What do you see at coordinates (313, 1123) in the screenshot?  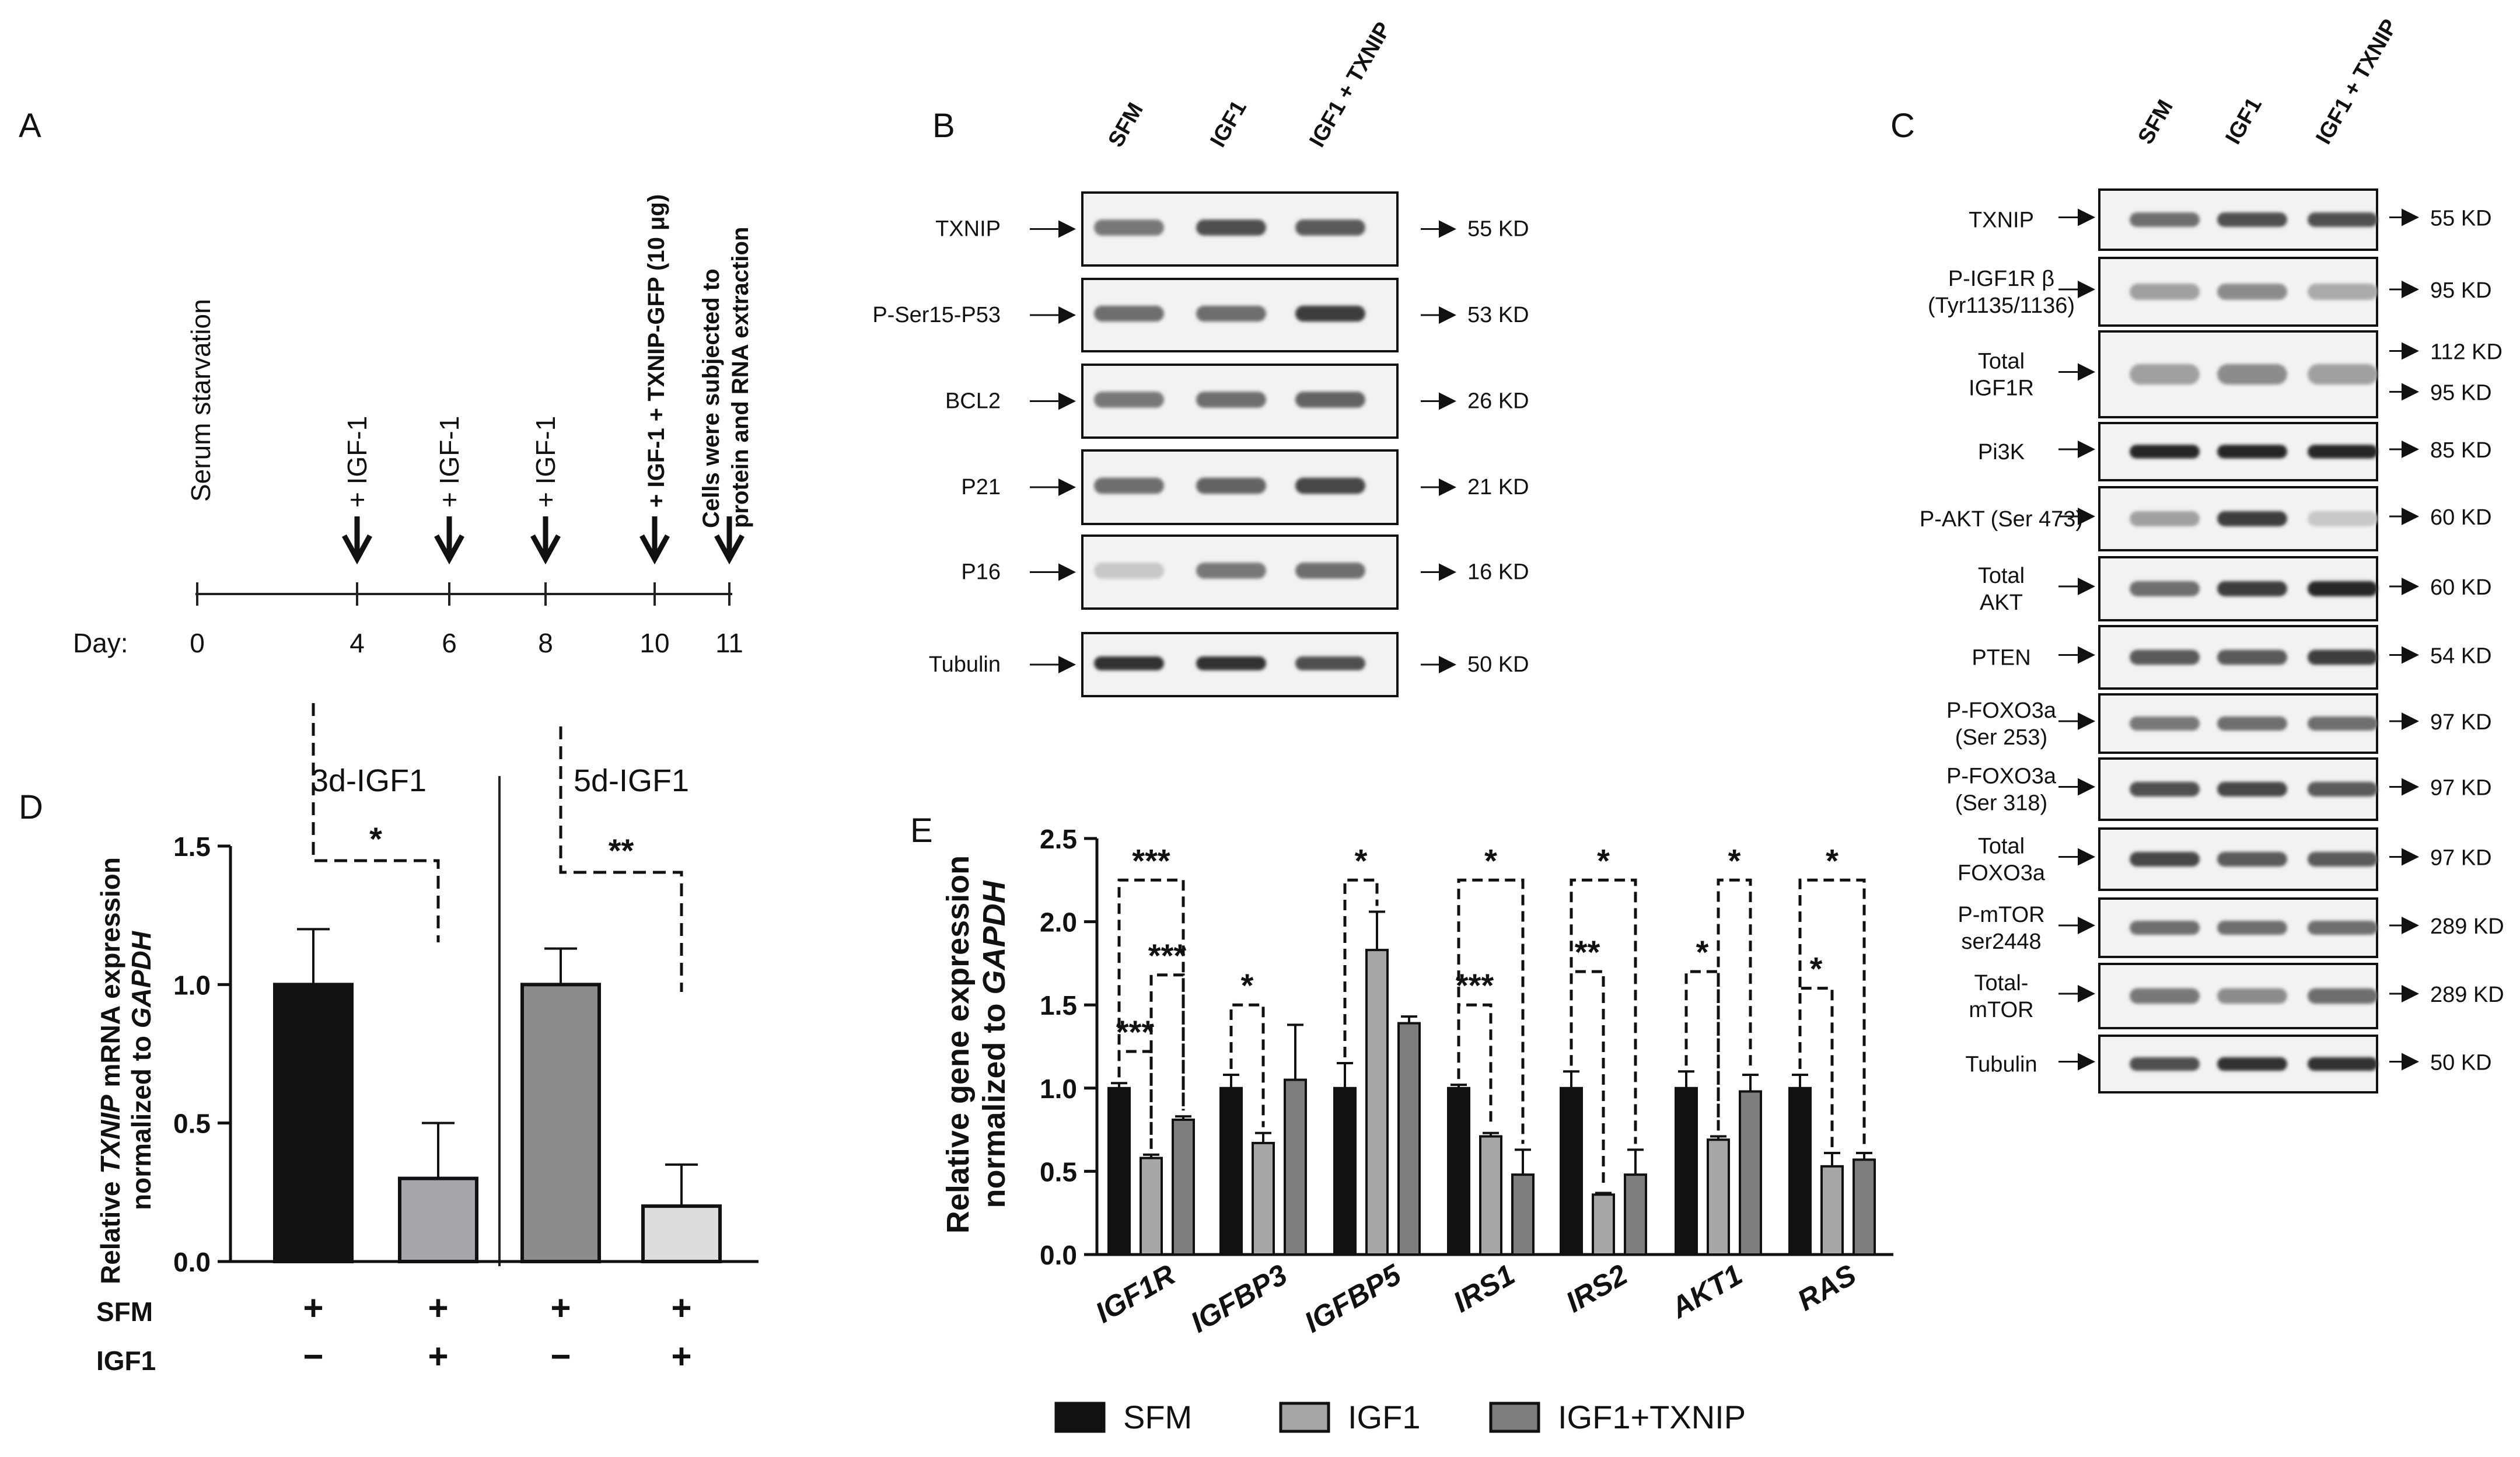 I see `bar-sfm-3d-` at bounding box center [313, 1123].